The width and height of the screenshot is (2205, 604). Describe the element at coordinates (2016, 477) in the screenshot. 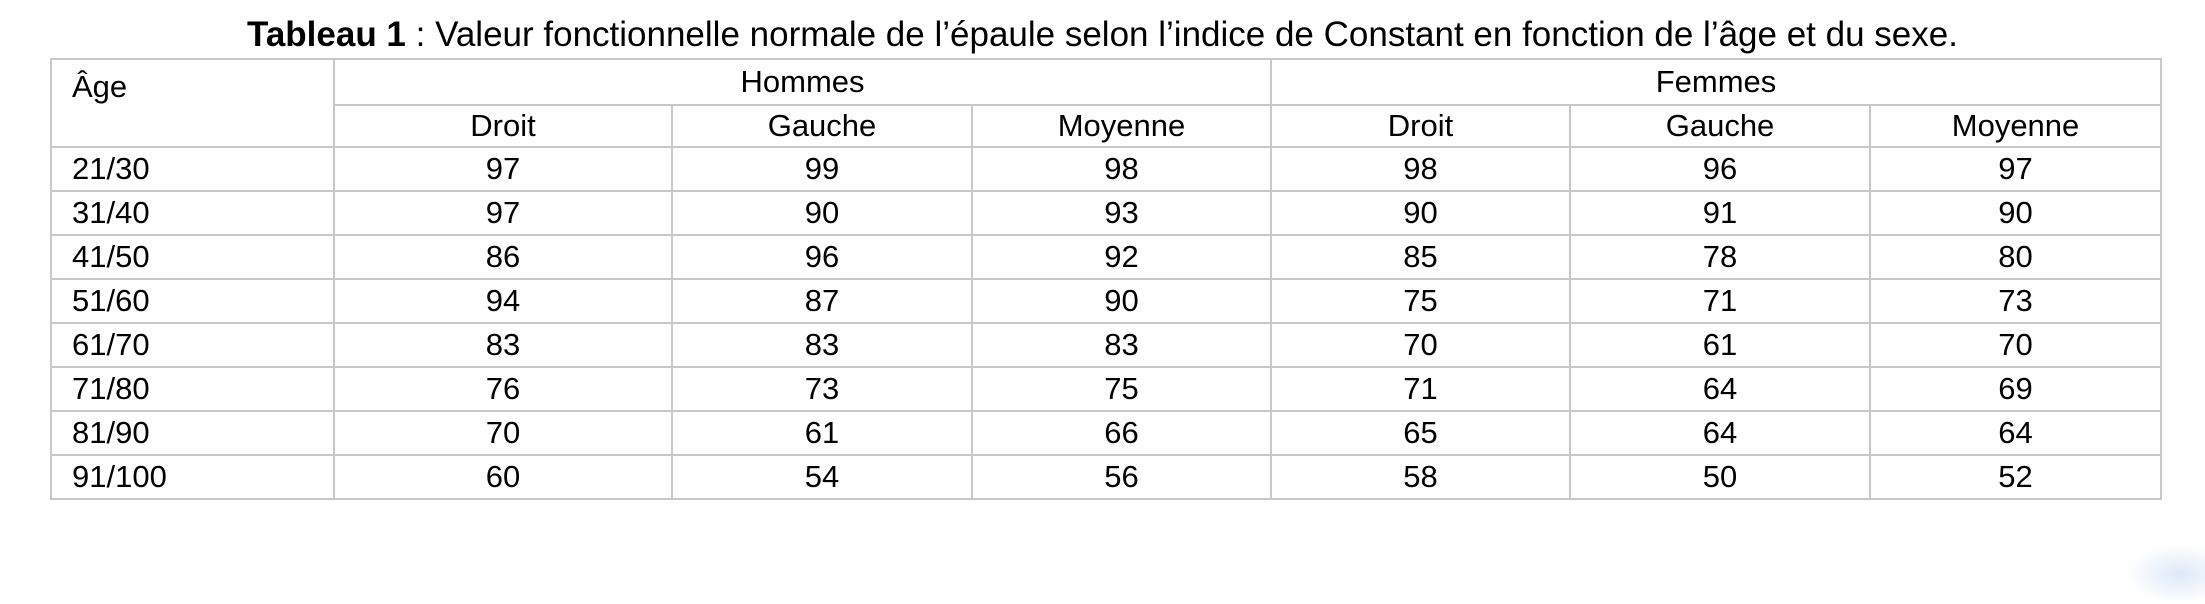

I see `score-cell: 52` at that location.